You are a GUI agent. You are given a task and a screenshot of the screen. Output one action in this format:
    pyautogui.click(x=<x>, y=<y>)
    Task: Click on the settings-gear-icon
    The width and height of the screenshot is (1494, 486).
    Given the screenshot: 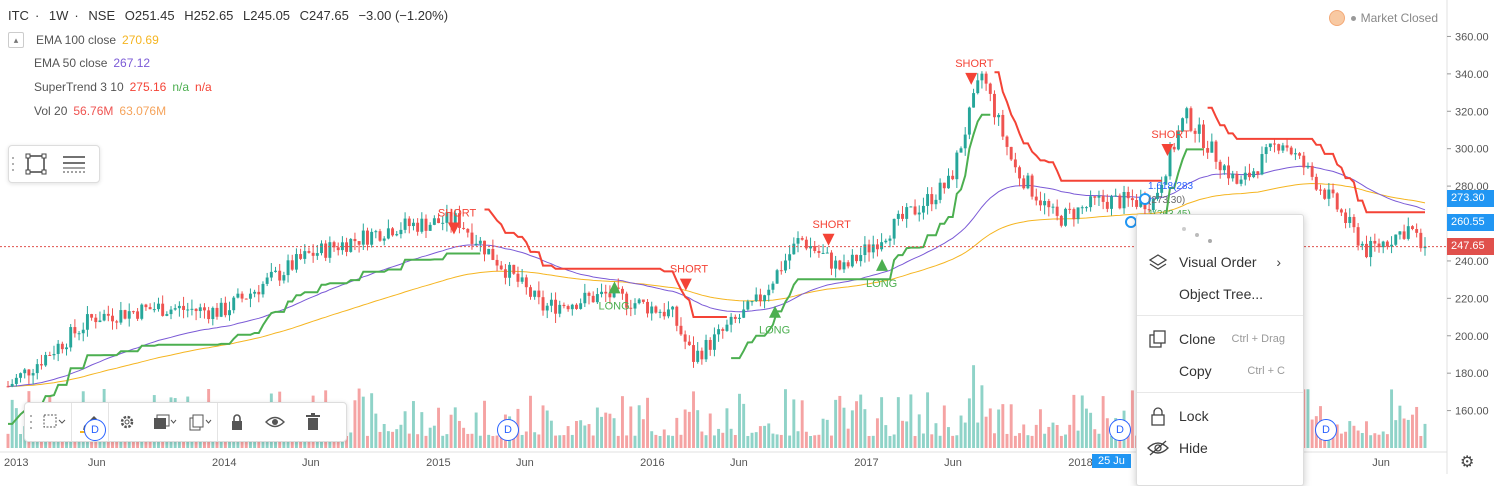 What is the action you would take?
    pyautogui.click(x=127, y=422)
    